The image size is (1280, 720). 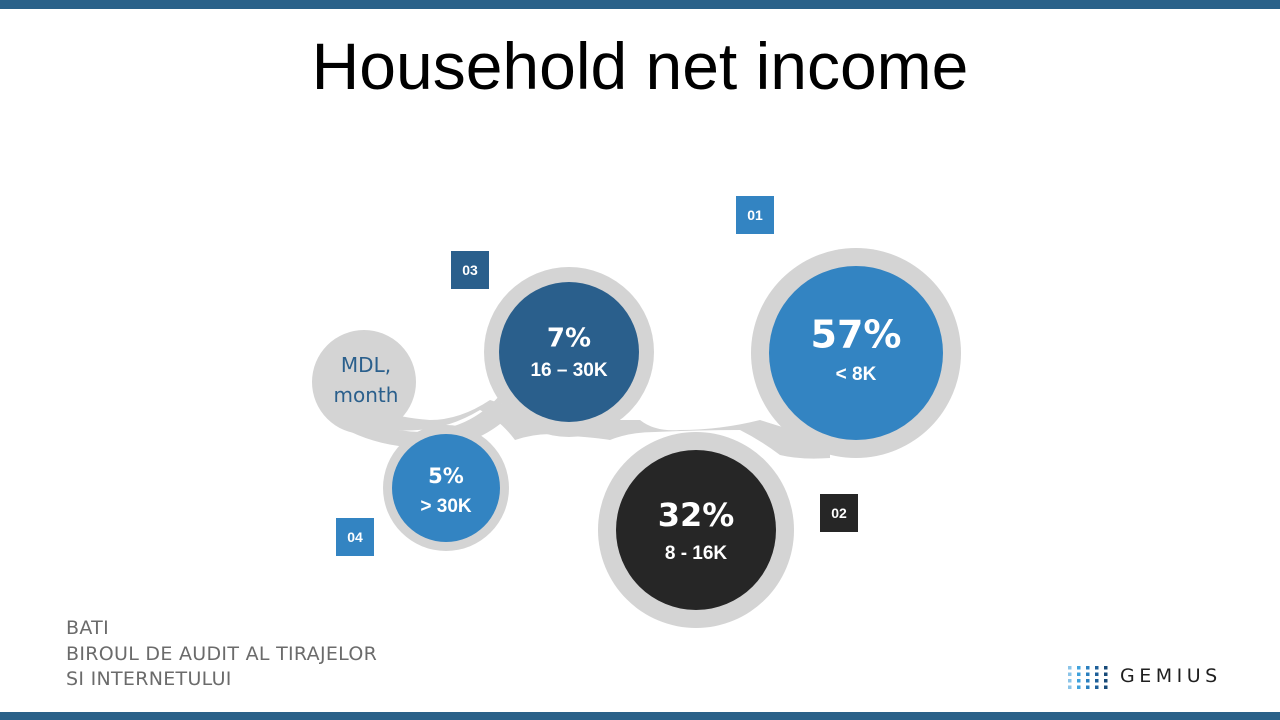 What do you see at coordinates (856, 374) in the screenshot?
I see `bubble-category-01: < 8K` at bounding box center [856, 374].